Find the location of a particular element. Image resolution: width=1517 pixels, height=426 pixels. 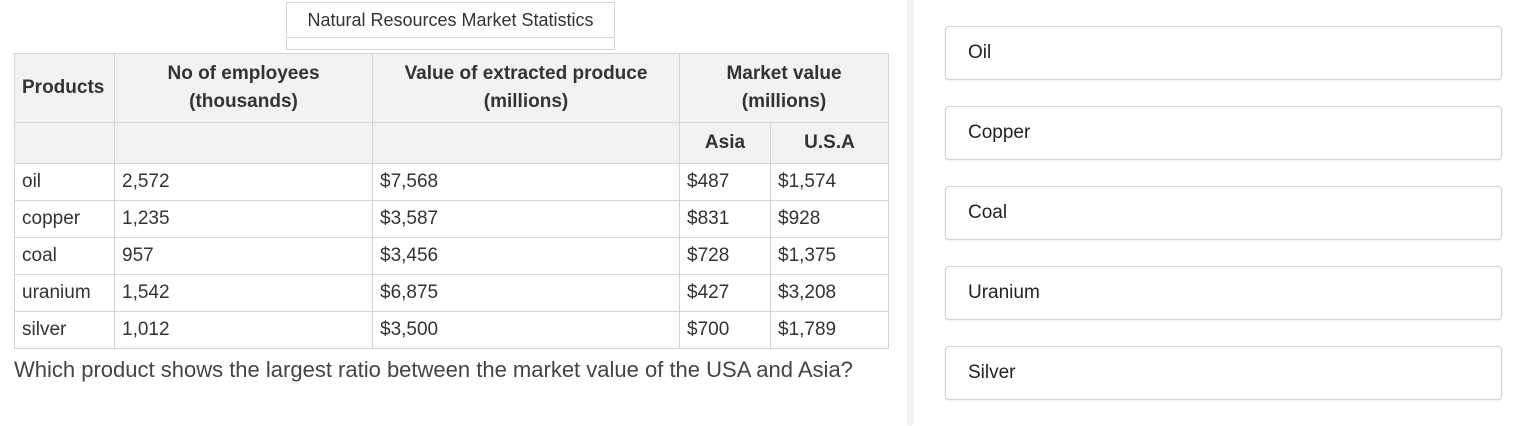

cell-employees: 1,235 is located at coordinates (243, 219).